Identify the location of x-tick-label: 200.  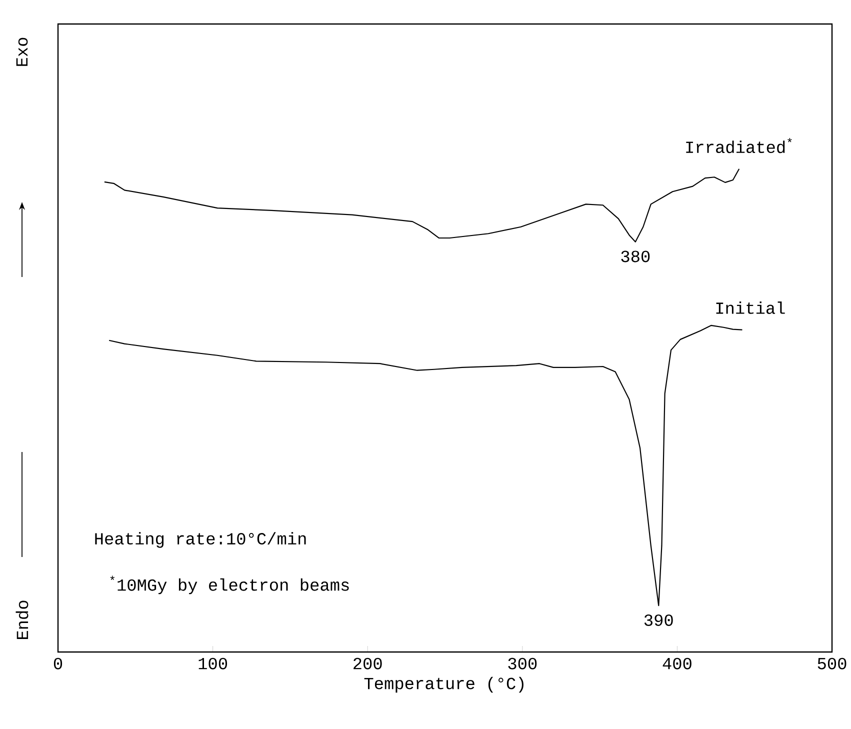
(368, 664).